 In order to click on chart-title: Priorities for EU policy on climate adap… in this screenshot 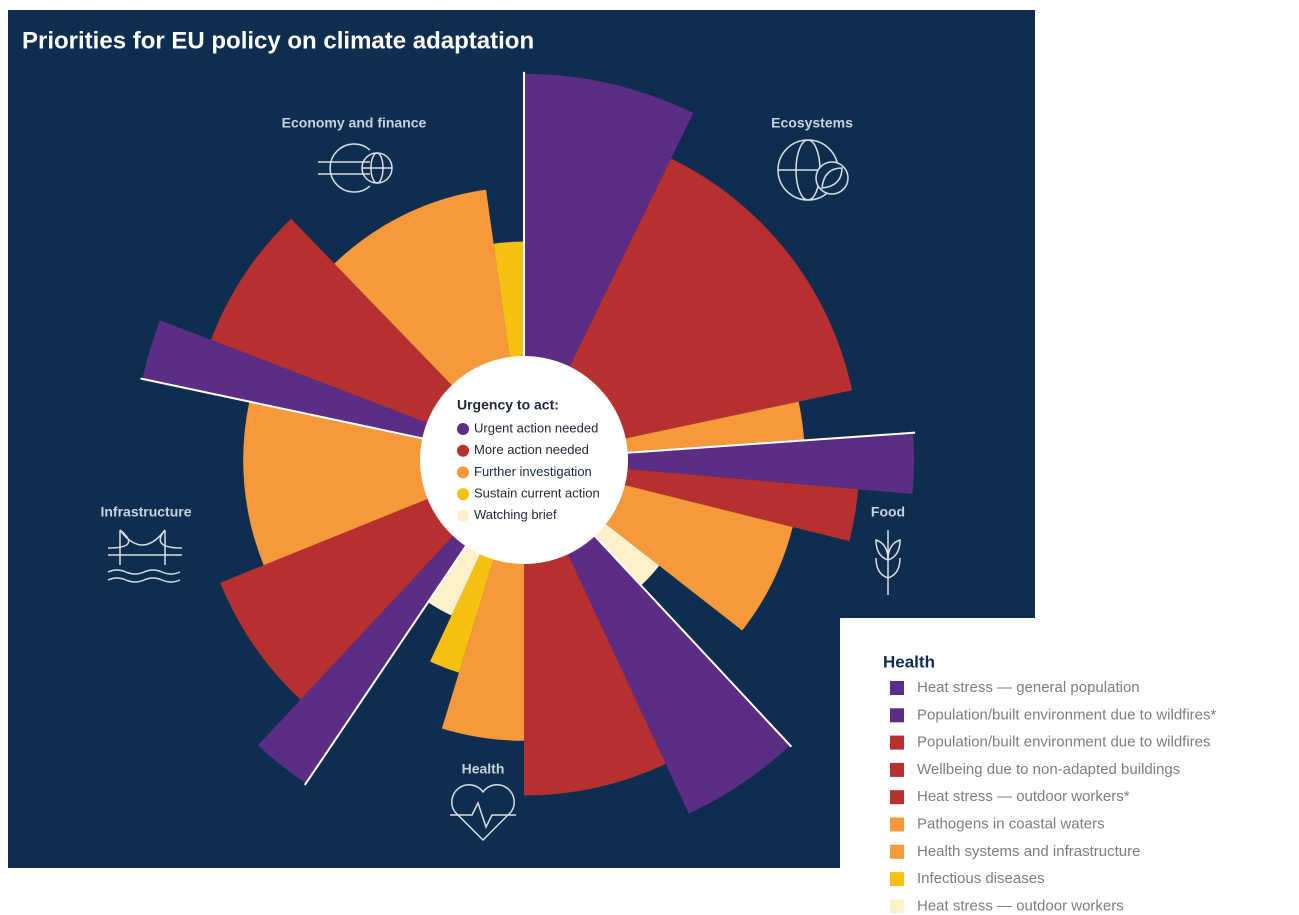, I will do `click(278, 40)`.